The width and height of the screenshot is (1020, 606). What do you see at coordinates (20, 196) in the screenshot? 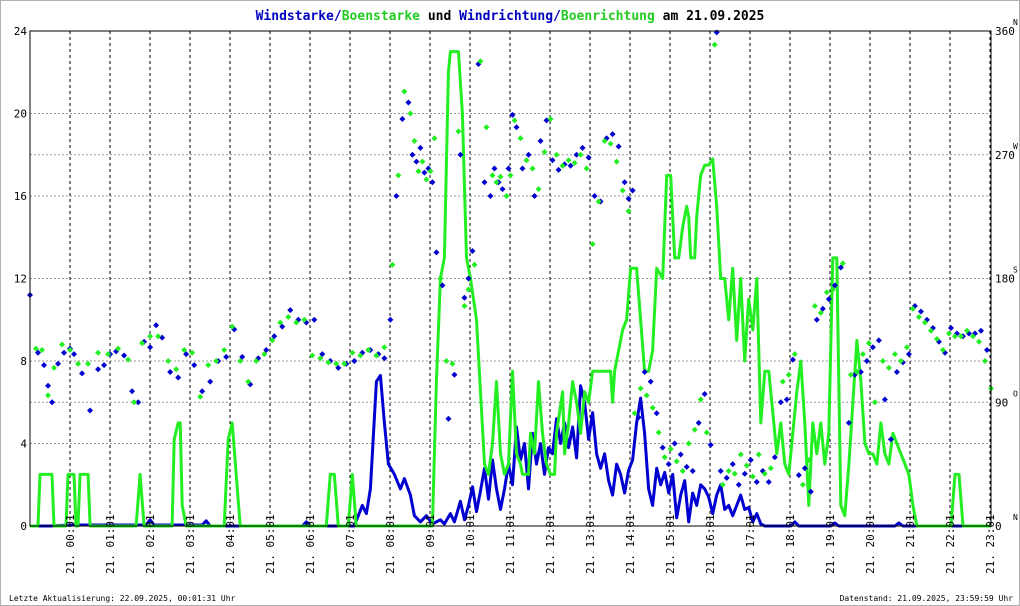
I see `y-left-tick-label: 16` at bounding box center [20, 196].